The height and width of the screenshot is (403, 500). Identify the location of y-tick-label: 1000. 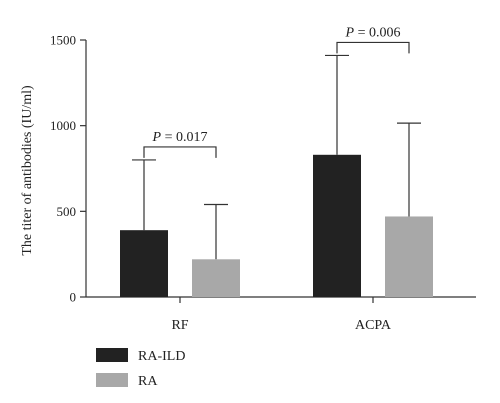
(63, 125).